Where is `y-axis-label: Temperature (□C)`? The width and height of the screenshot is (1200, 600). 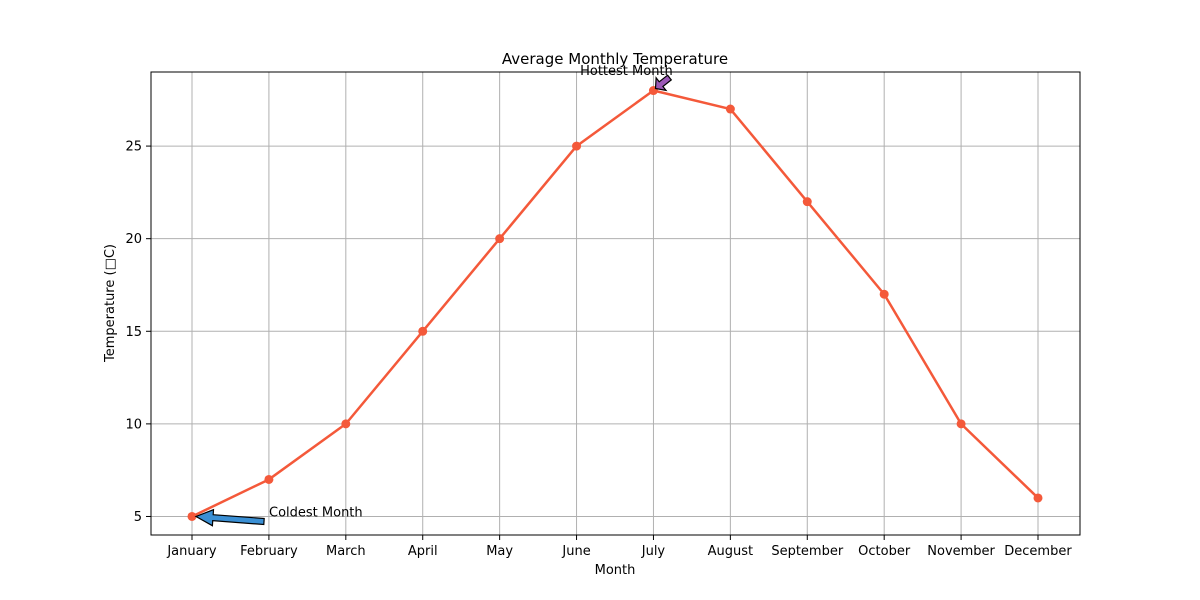 y-axis-label: Temperature (□C) is located at coordinates (110, 303).